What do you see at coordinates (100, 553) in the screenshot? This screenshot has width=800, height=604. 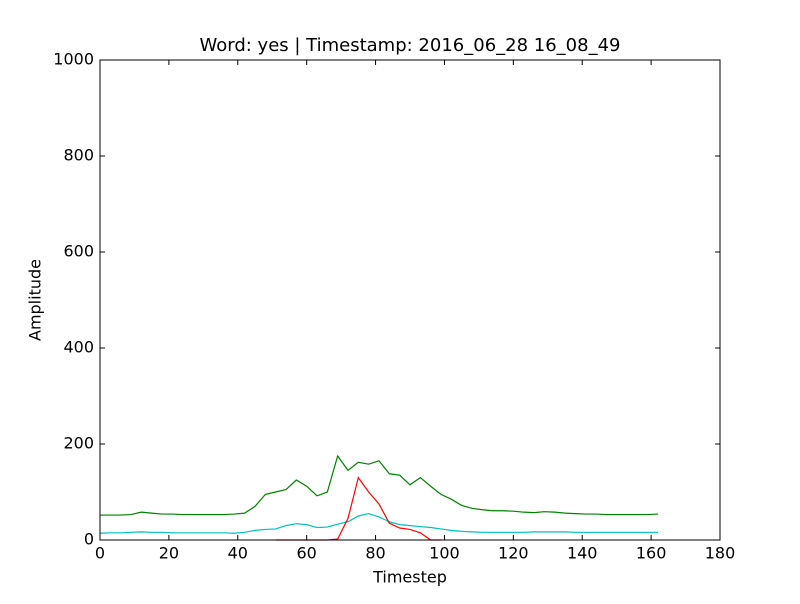 I see `x-tick-label: 0` at bounding box center [100, 553].